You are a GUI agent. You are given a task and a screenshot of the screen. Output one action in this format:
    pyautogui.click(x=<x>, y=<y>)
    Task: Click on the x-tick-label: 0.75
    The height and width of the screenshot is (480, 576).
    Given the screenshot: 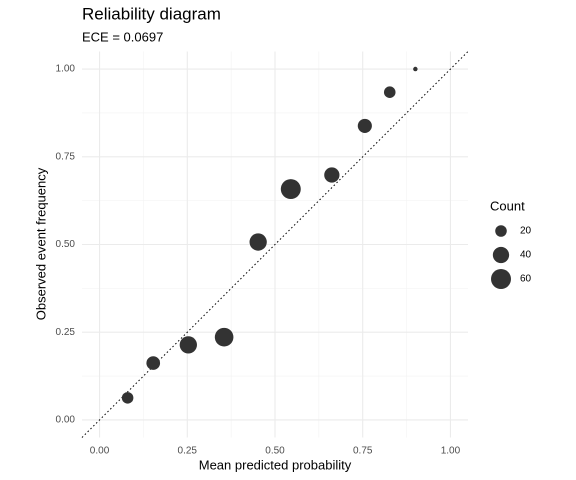 What is the action you would take?
    pyautogui.click(x=363, y=451)
    